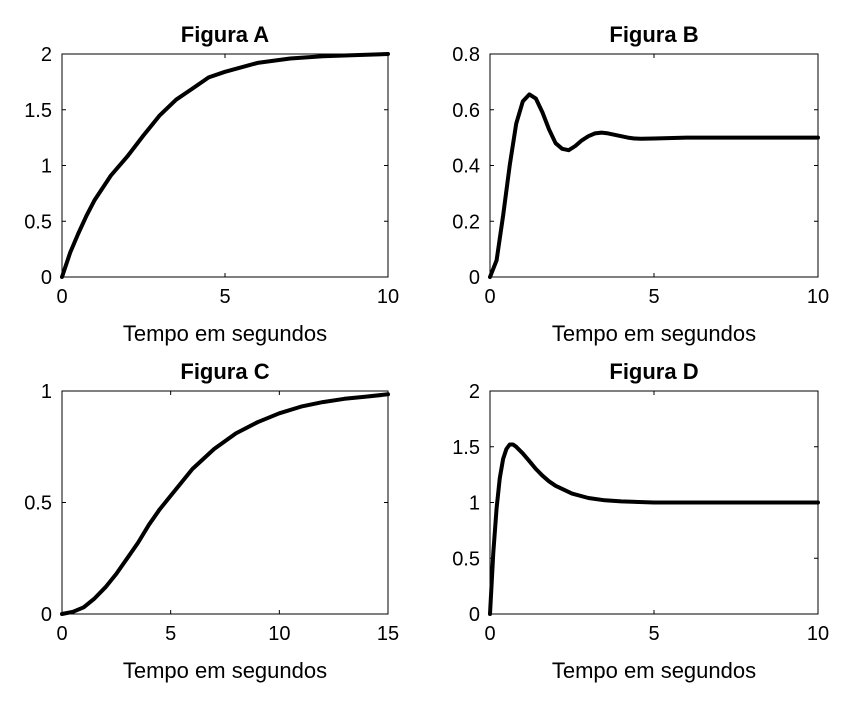  I want to click on figura-c-xtick-label: 10, so click(279, 634).